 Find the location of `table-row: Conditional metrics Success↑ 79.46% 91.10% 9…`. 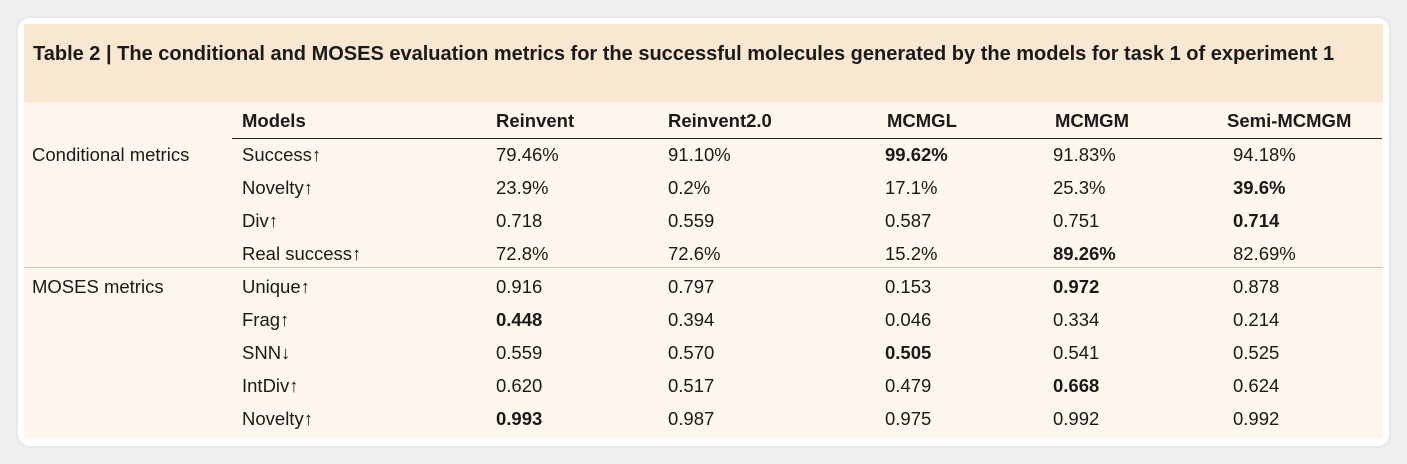

table-row: Conditional metrics Success↑ 79.46% 91.10% 9… is located at coordinates (703, 154).